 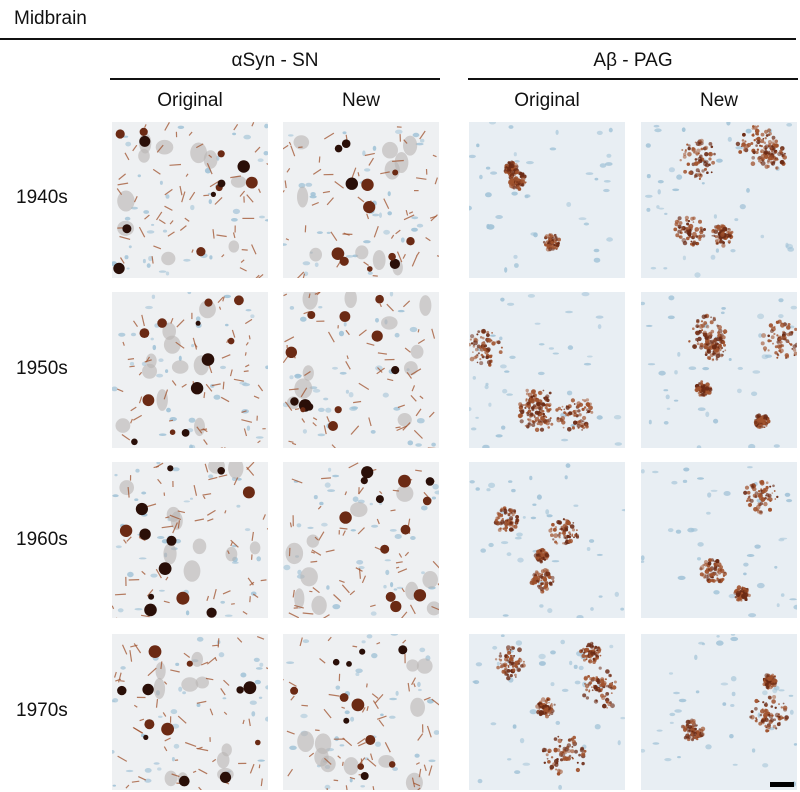 I want to click on micrograph-abeta-new-1960s, so click(x=719, y=540).